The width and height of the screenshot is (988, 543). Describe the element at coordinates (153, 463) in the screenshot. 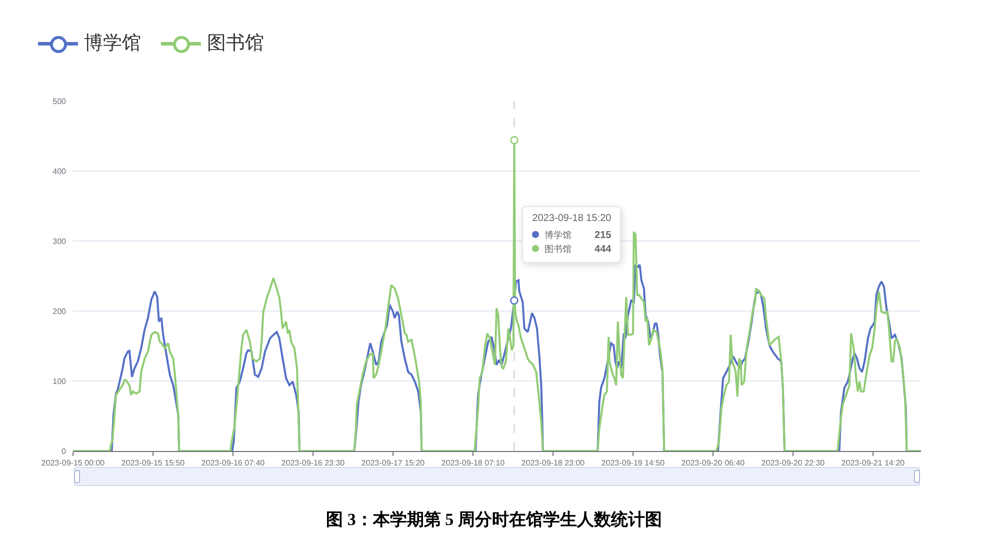

I see `x-tick-label: 2023-09-15 15:50` at that location.